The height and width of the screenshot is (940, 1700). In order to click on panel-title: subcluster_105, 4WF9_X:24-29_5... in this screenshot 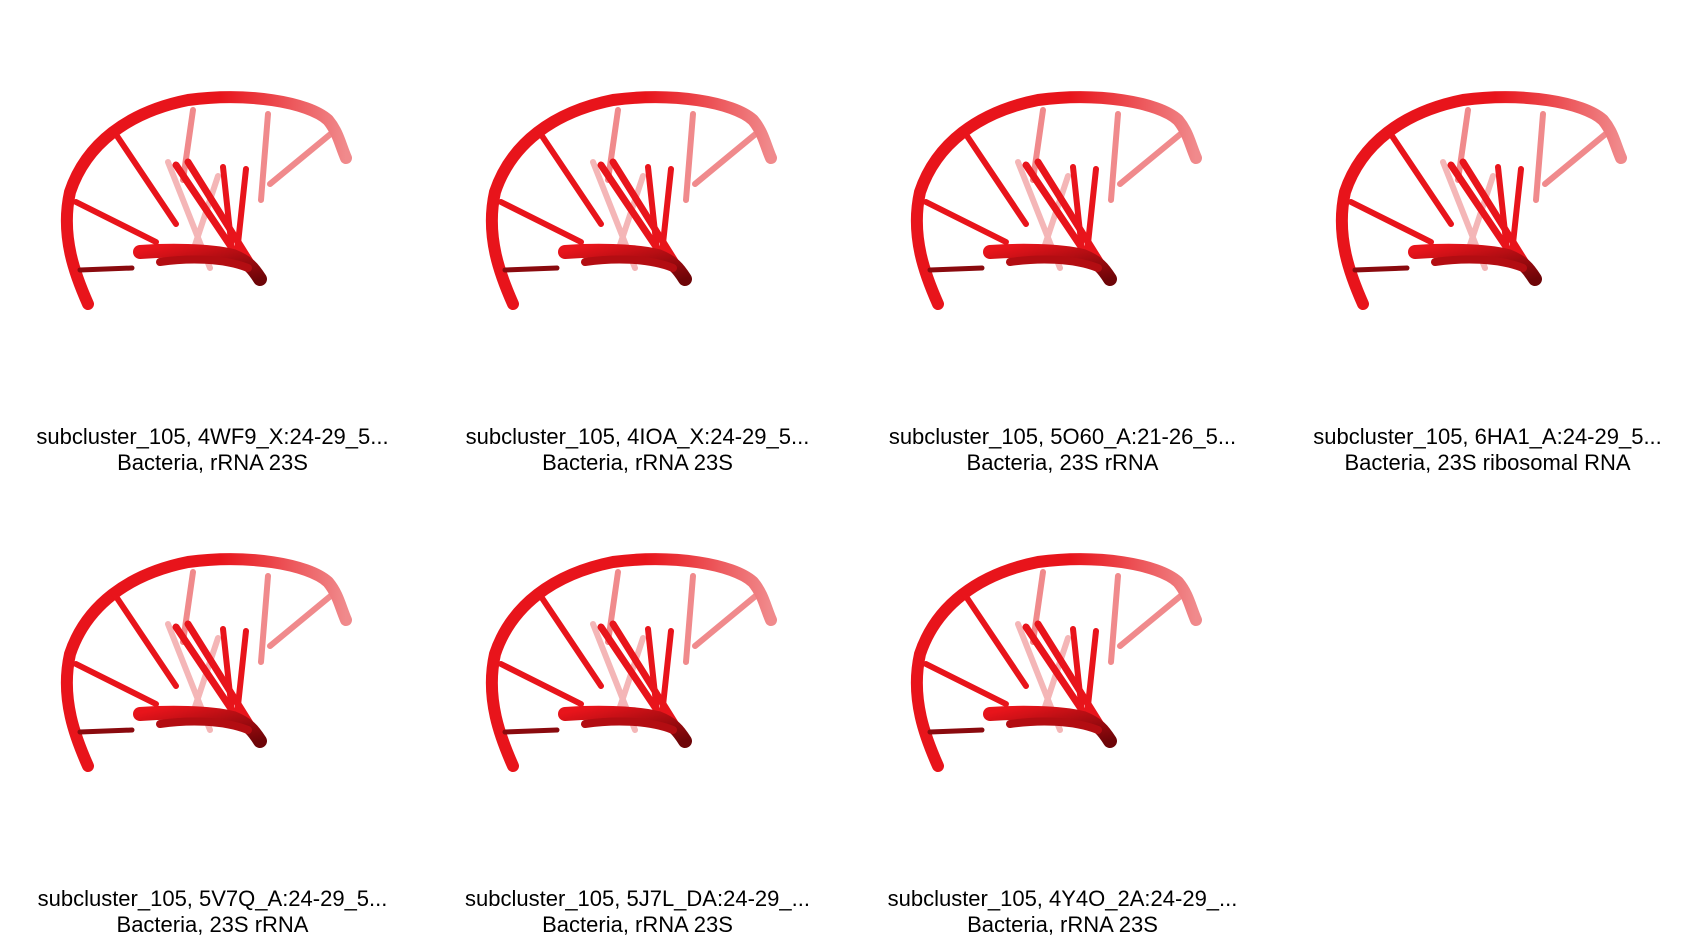, I will do `click(212, 436)`.